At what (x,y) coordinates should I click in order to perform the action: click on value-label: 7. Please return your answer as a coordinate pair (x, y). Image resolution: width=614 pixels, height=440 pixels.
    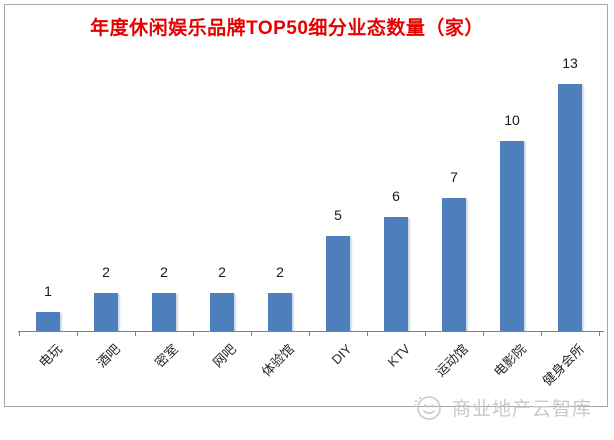
    Looking at the image, I should click on (454, 177).